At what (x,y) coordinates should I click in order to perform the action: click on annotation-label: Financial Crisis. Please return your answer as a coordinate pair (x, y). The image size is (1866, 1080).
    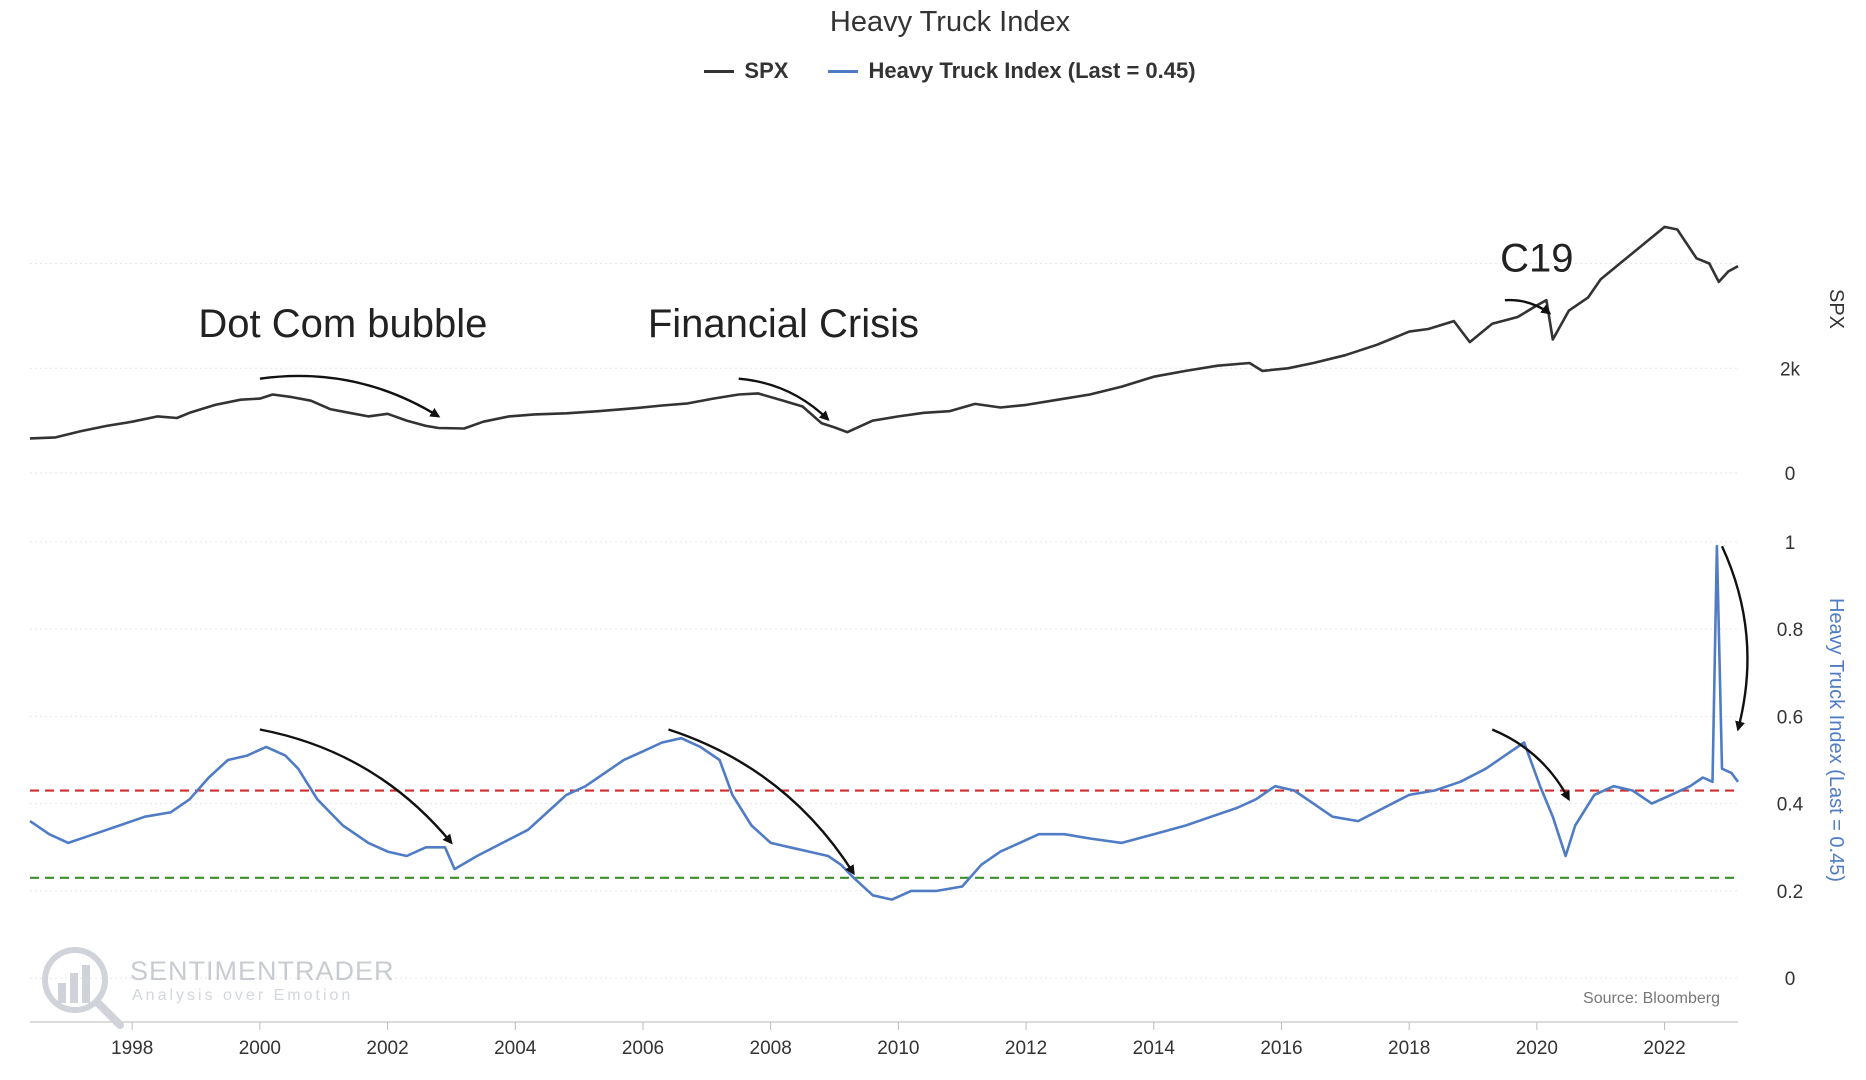
    Looking at the image, I should click on (783, 324).